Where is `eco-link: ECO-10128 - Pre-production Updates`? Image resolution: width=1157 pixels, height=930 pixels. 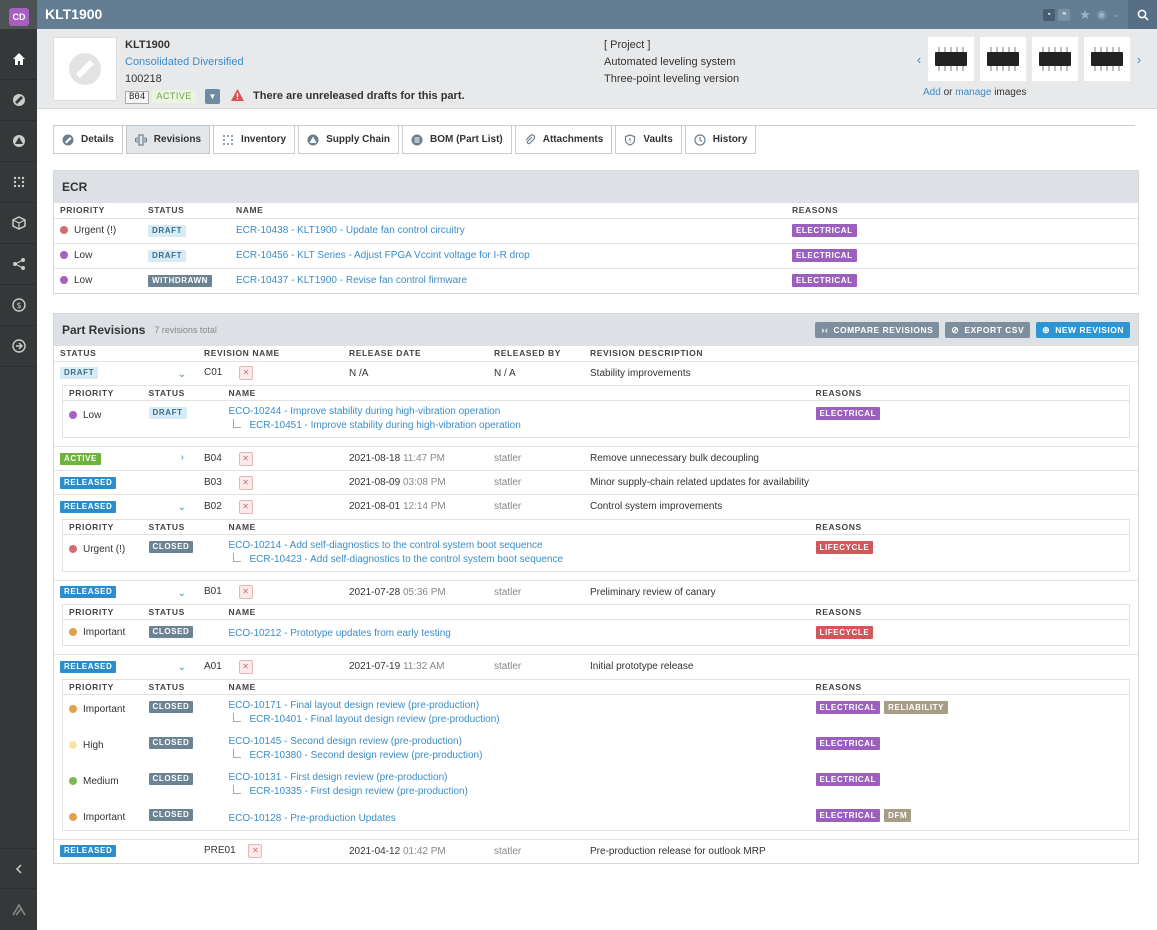 eco-link: ECO-10128 - Pre-production Updates is located at coordinates (312, 818).